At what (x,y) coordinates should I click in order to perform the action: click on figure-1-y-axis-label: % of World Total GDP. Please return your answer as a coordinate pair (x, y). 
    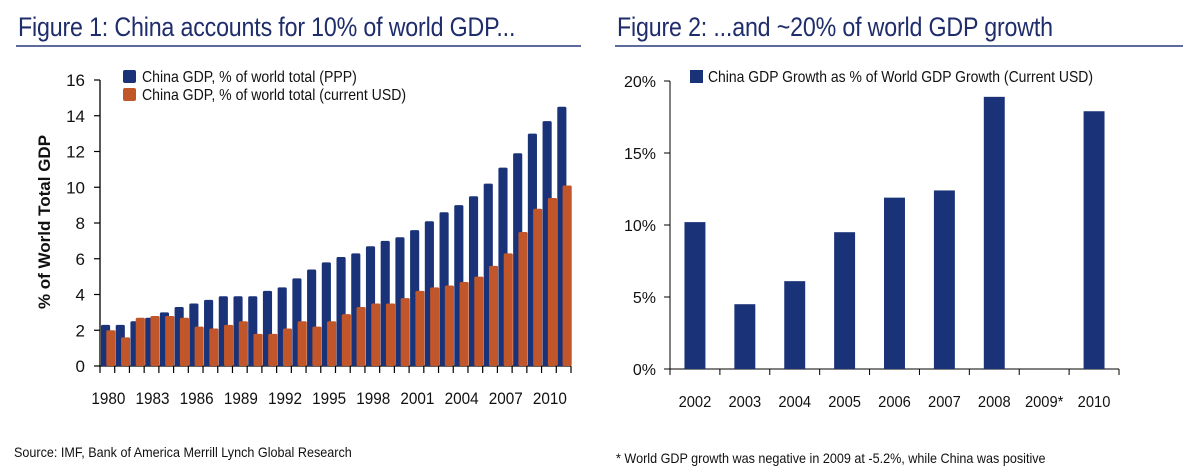
    Looking at the image, I should click on (44, 222).